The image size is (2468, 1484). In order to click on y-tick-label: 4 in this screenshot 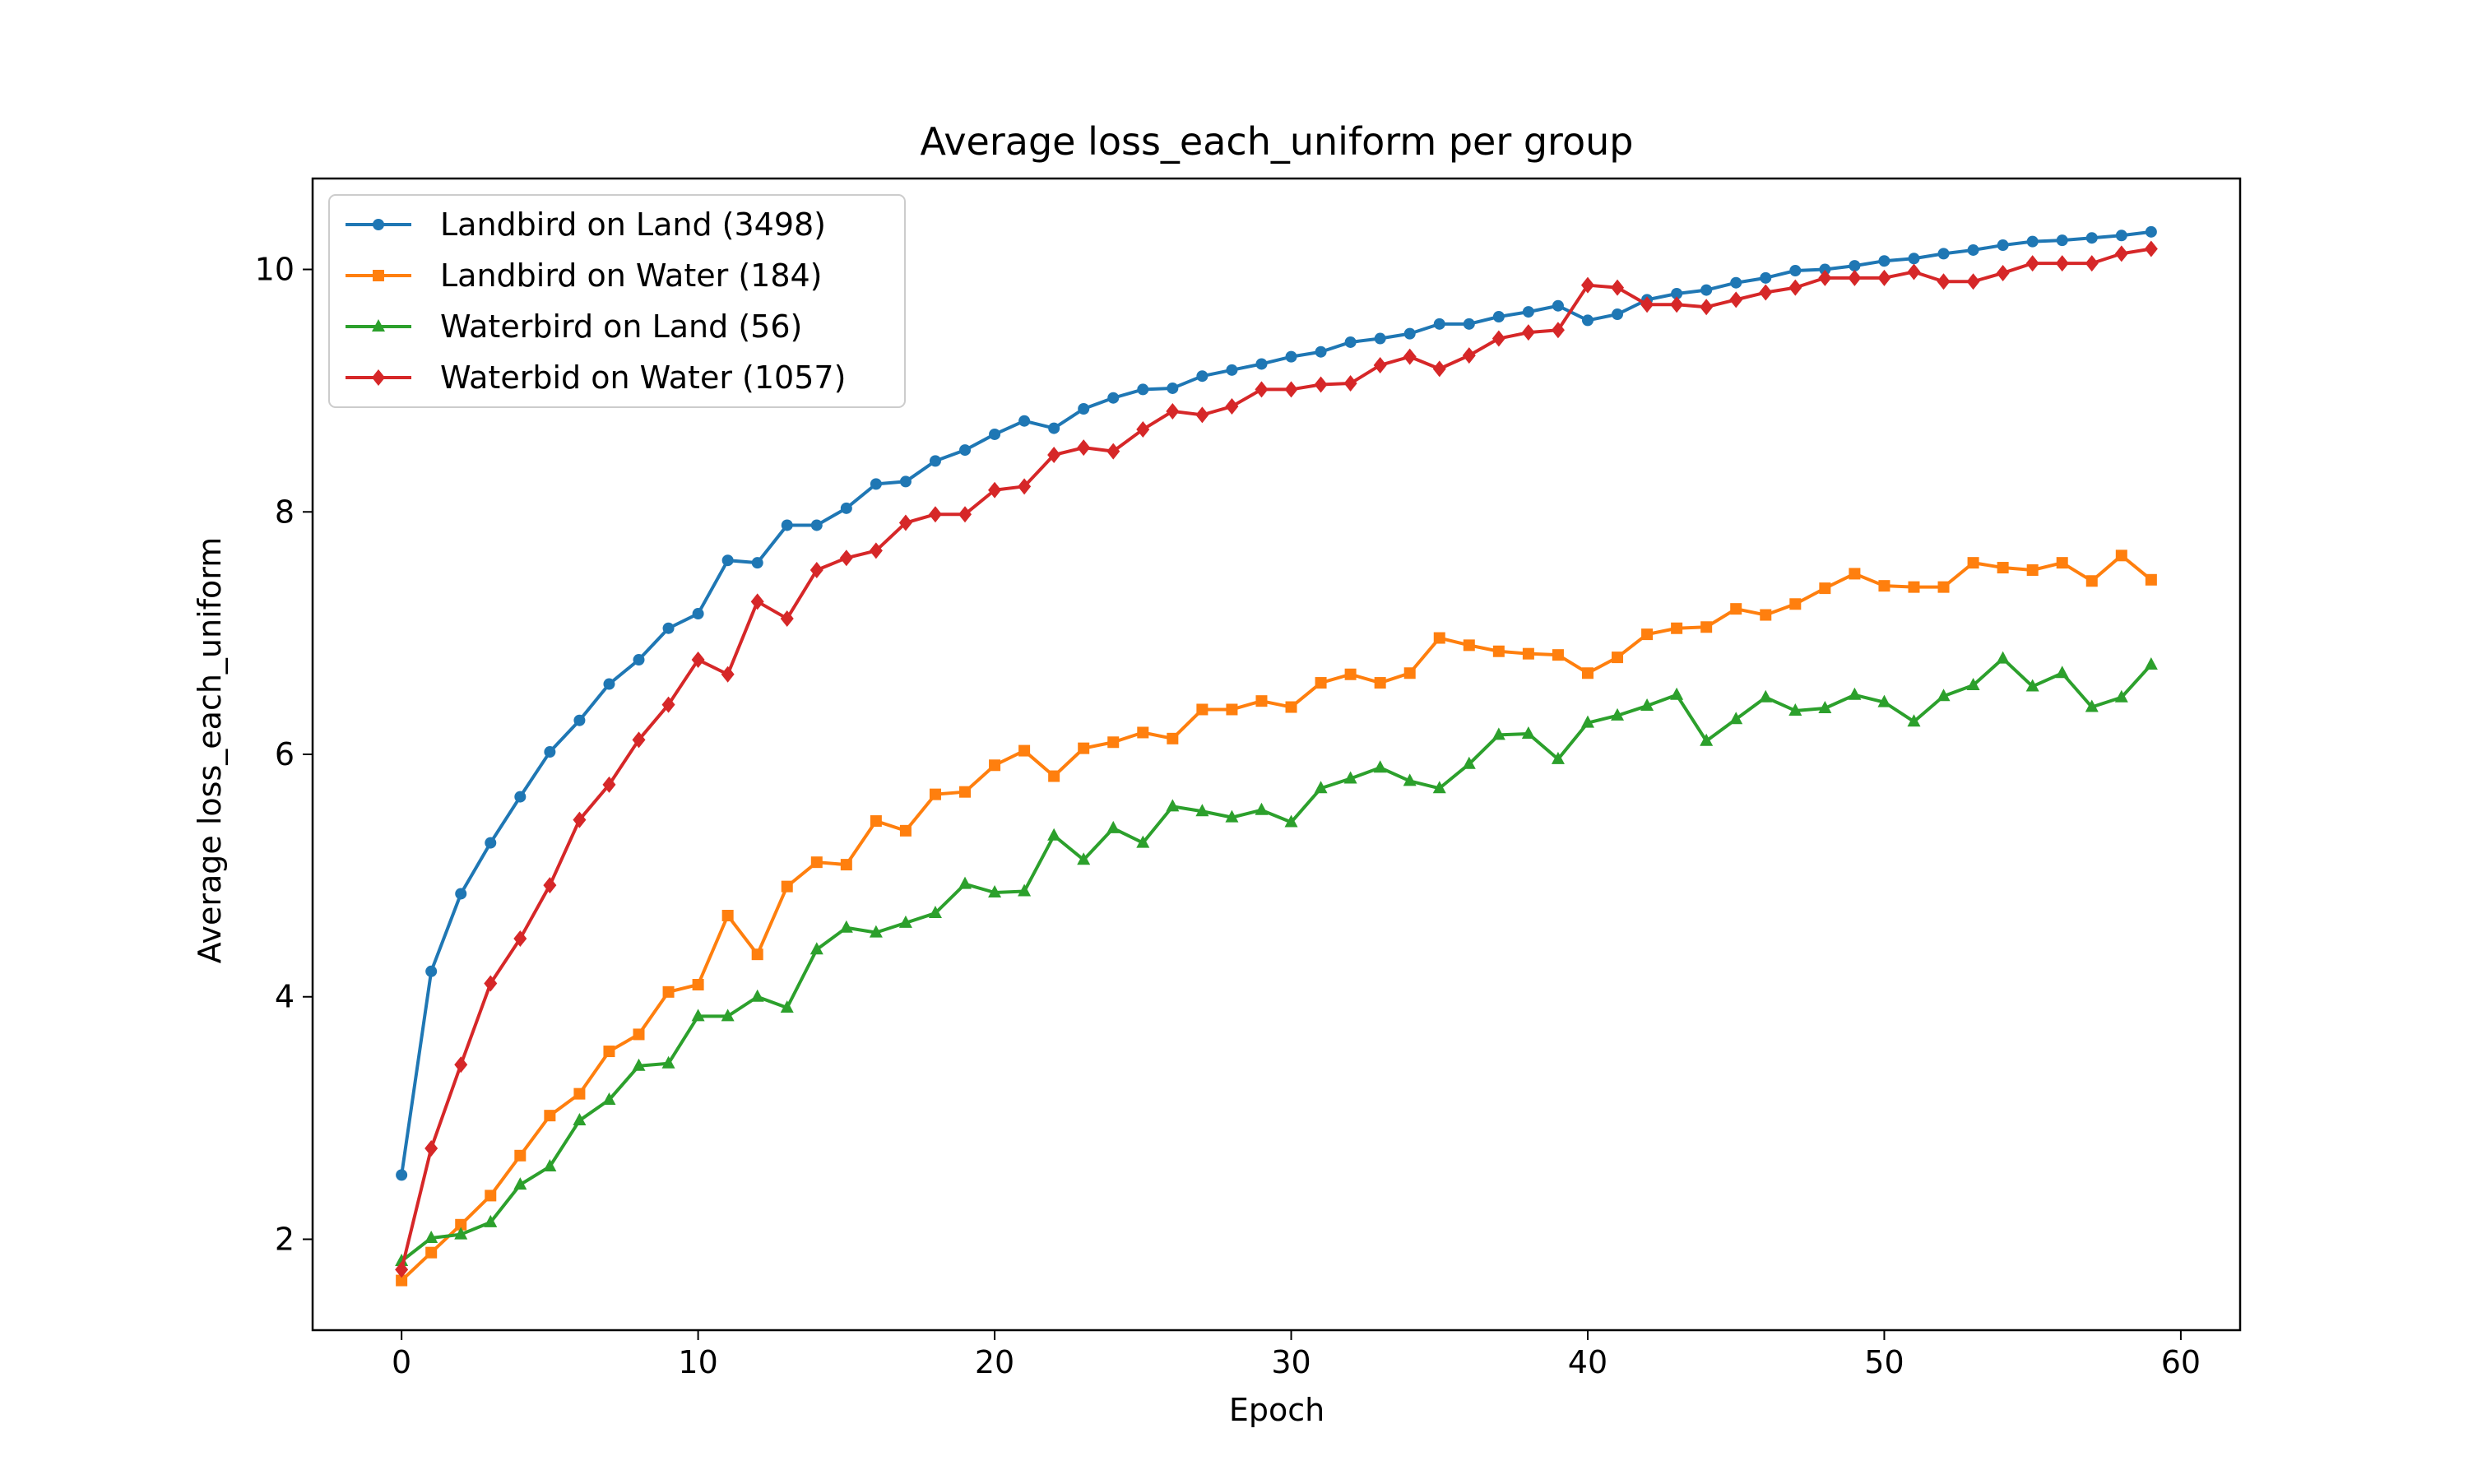, I will do `click(285, 997)`.